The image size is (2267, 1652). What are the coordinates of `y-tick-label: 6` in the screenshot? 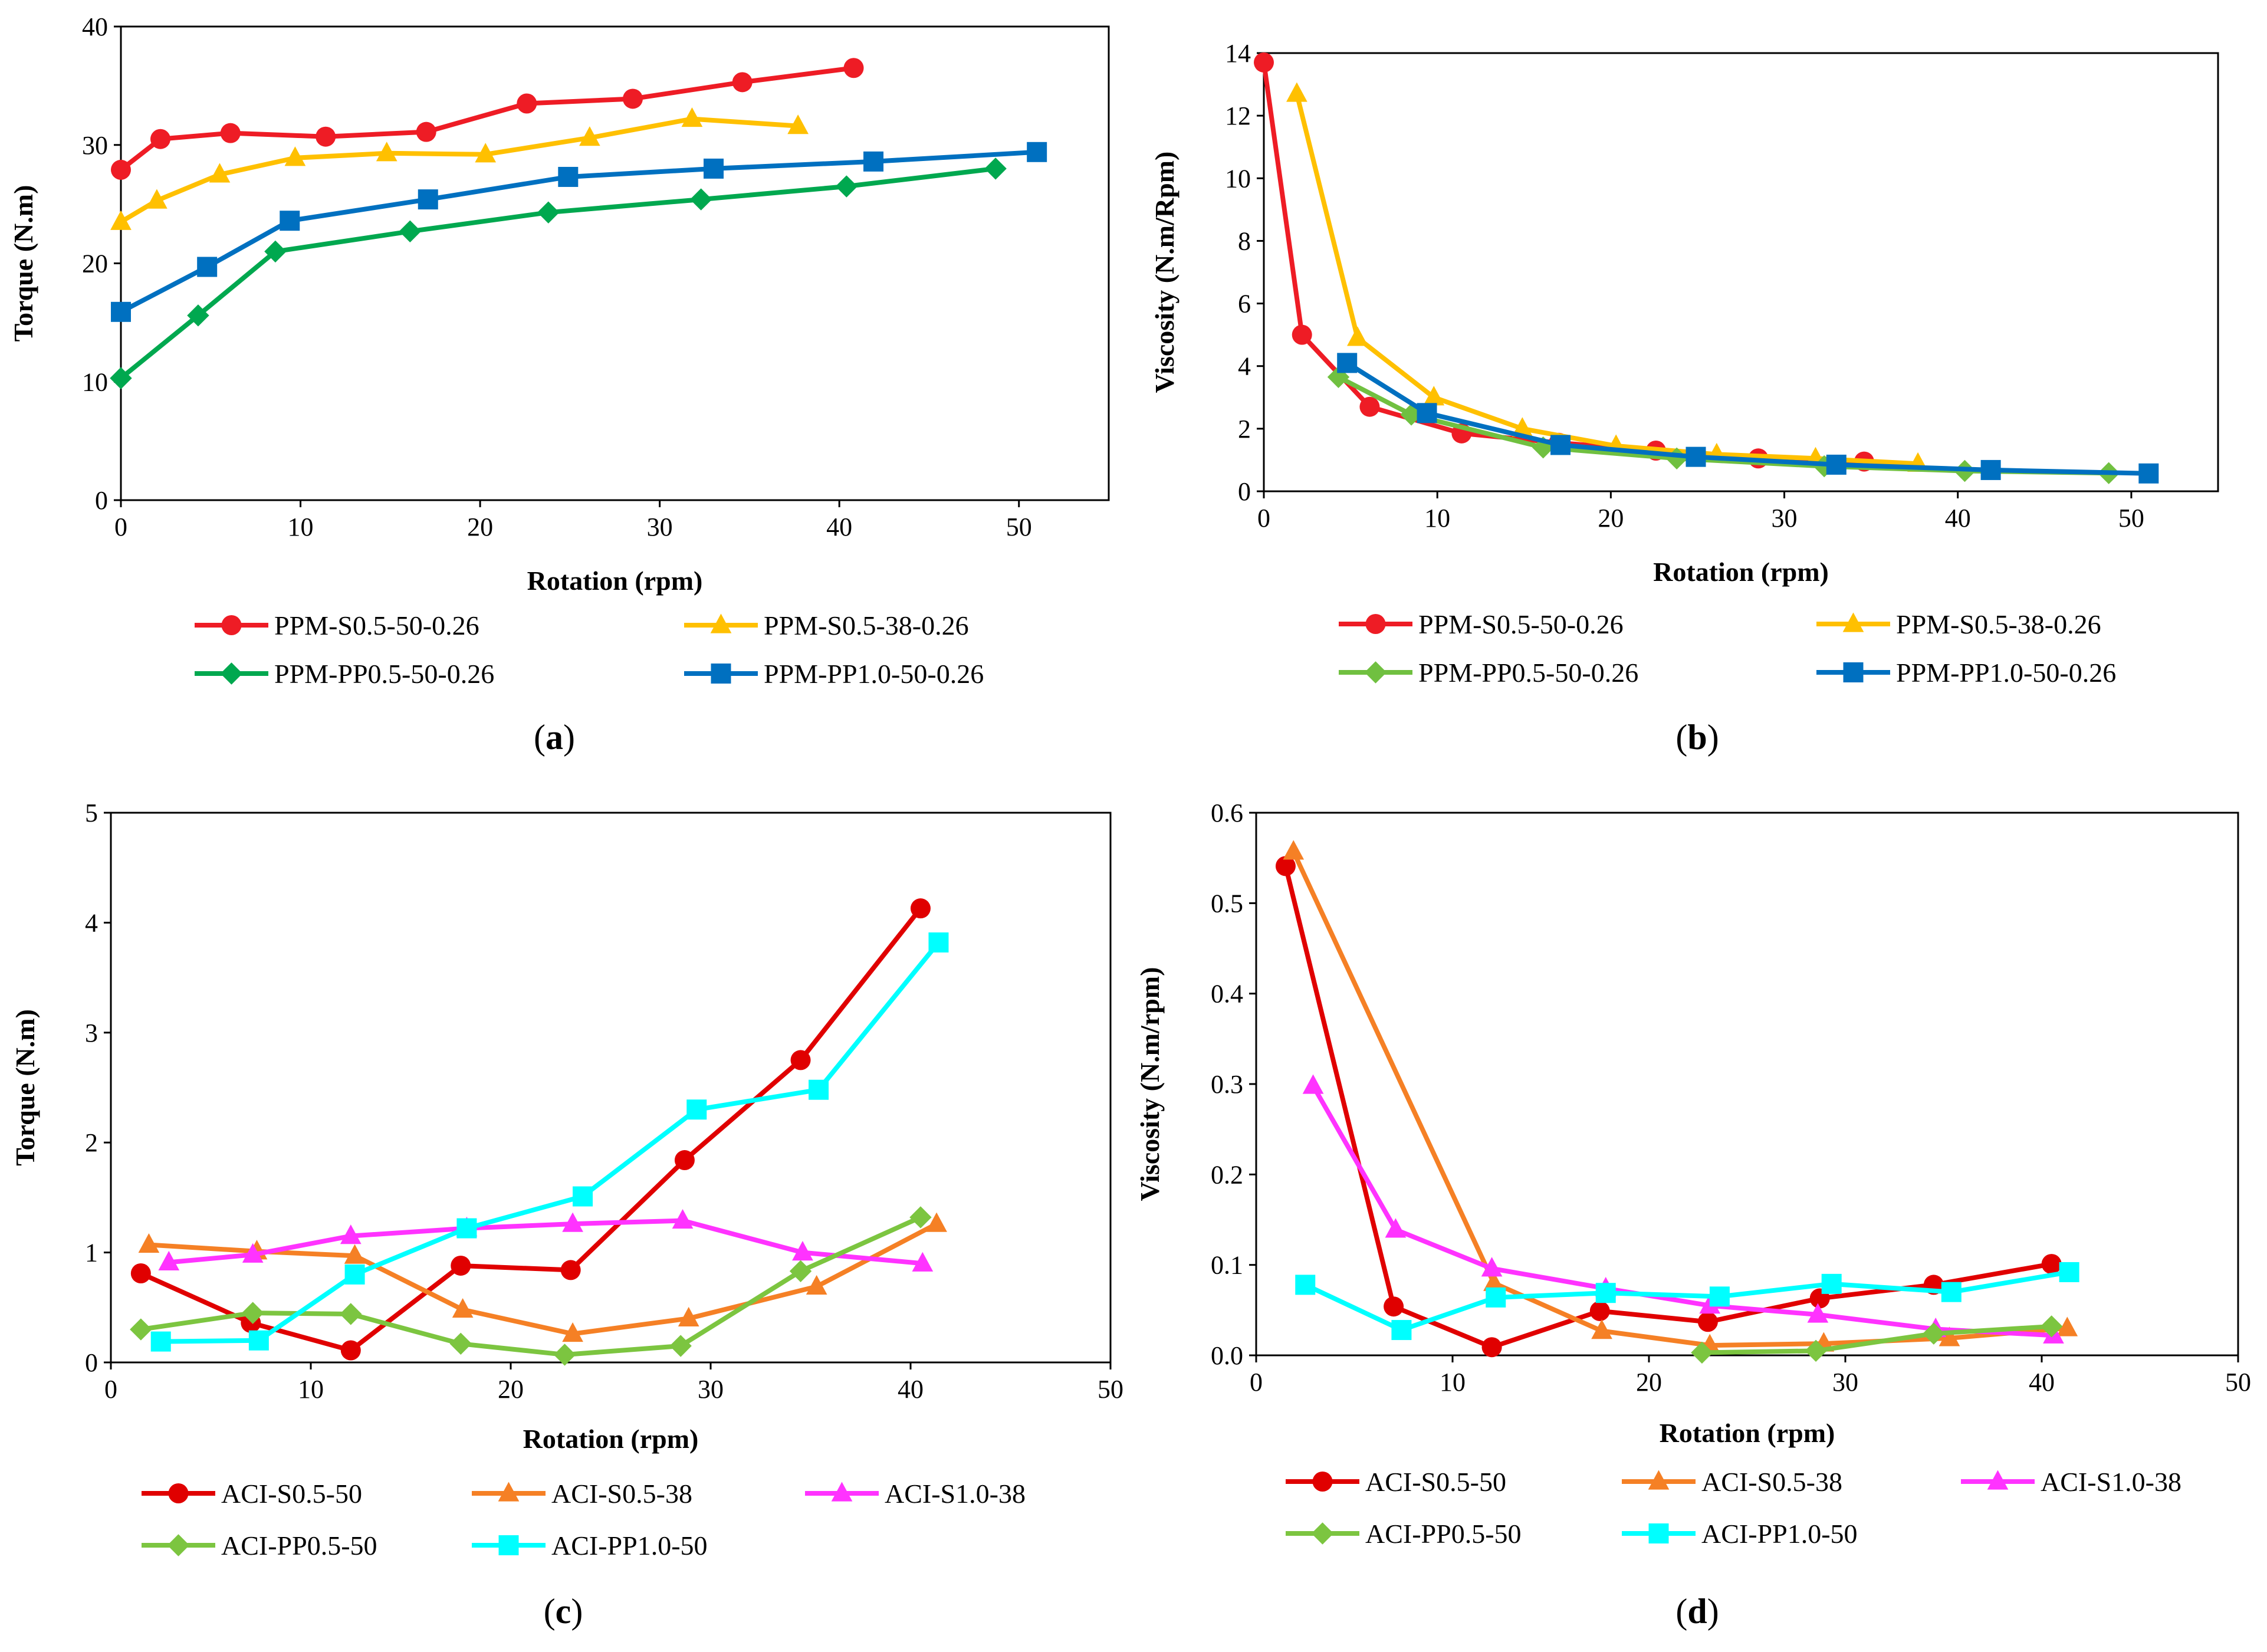 It's located at (1244, 304).